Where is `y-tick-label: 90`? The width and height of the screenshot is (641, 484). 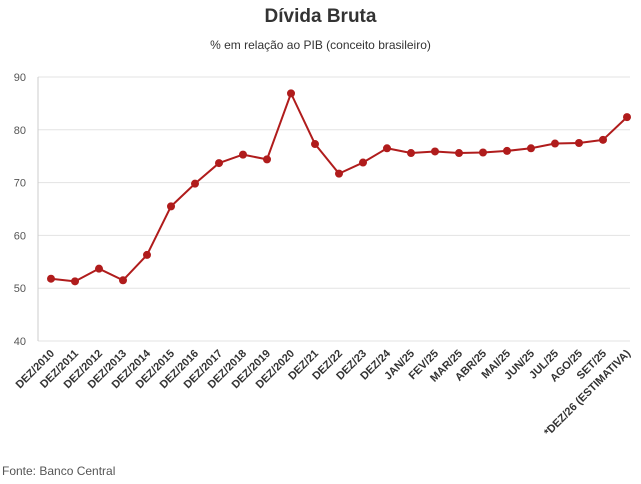
y-tick-label: 90 is located at coordinates (20, 78).